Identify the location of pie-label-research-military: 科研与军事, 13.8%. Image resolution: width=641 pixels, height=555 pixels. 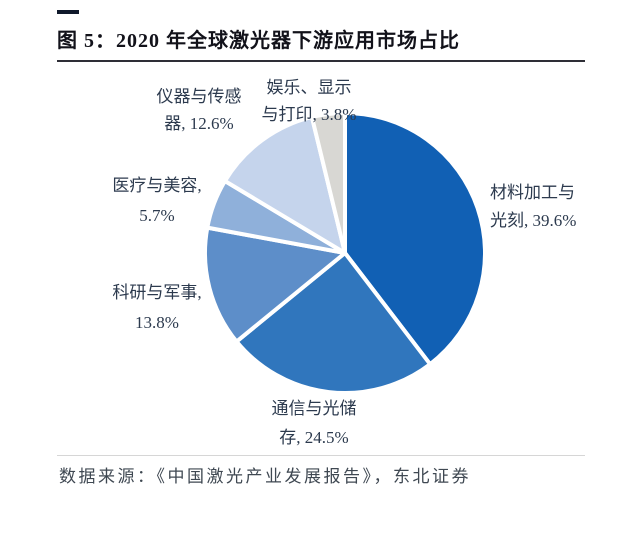
(157, 308).